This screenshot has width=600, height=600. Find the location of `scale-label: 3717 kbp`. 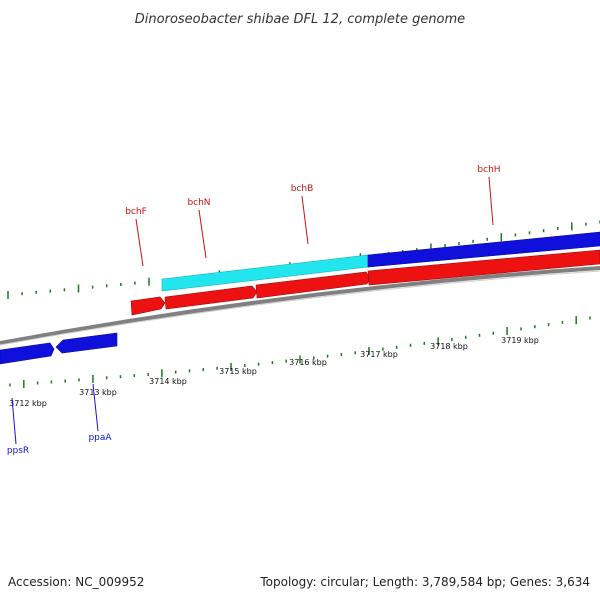

scale-label: 3717 kbp is located at coordinates (379, 354).